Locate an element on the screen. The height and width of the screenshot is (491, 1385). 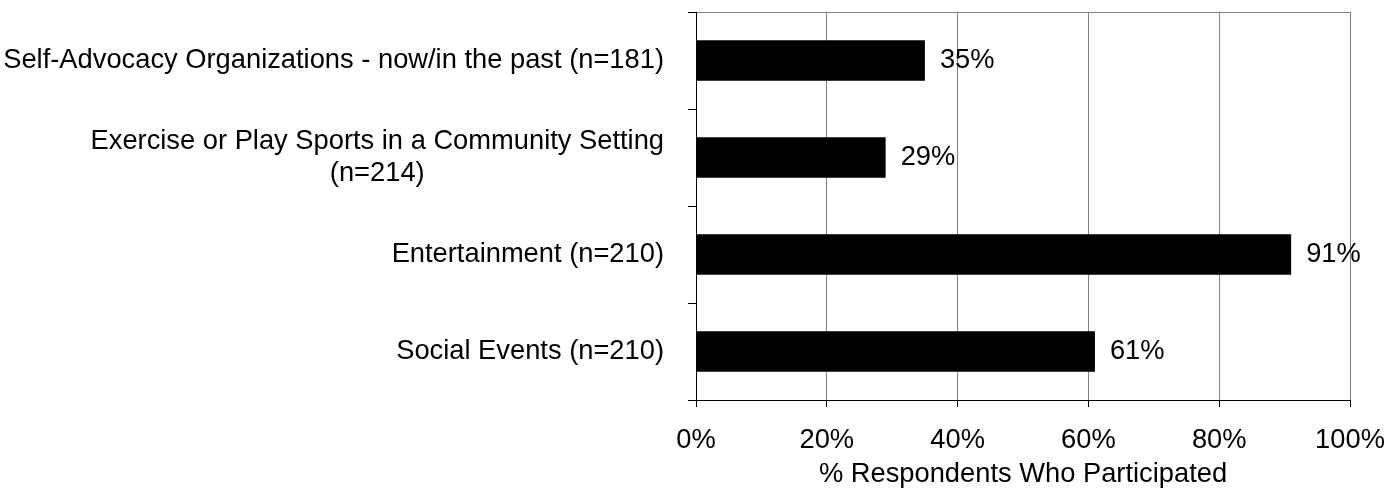
x-tick-label: 80% is located at coordinates (1219, 438).